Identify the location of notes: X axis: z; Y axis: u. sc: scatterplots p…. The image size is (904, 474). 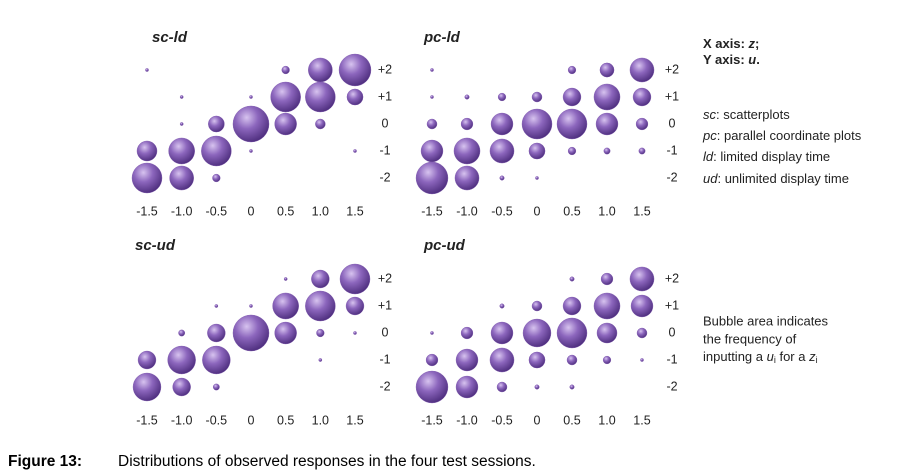
(782, 200).